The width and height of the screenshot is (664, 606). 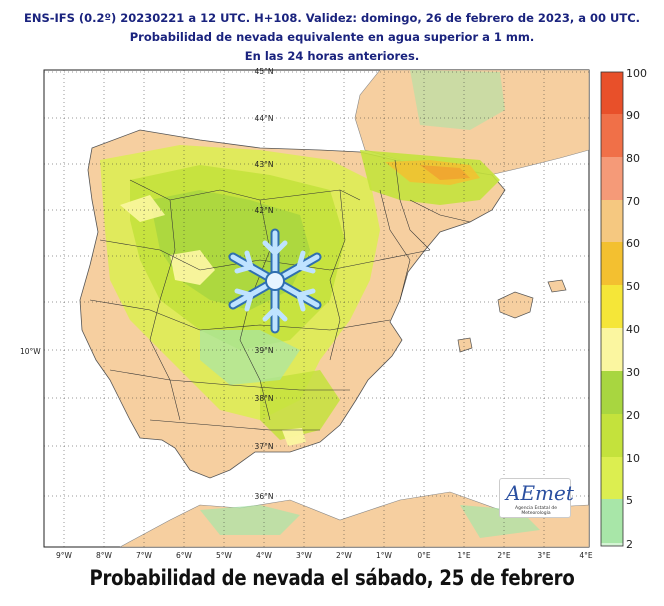 I want to click on logo-name: AEmet, so click(x=540, y=493).